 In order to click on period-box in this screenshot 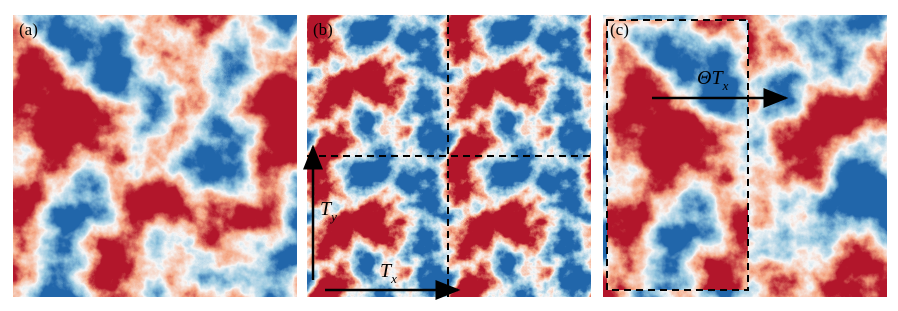, I will do `click(677, 155)`.